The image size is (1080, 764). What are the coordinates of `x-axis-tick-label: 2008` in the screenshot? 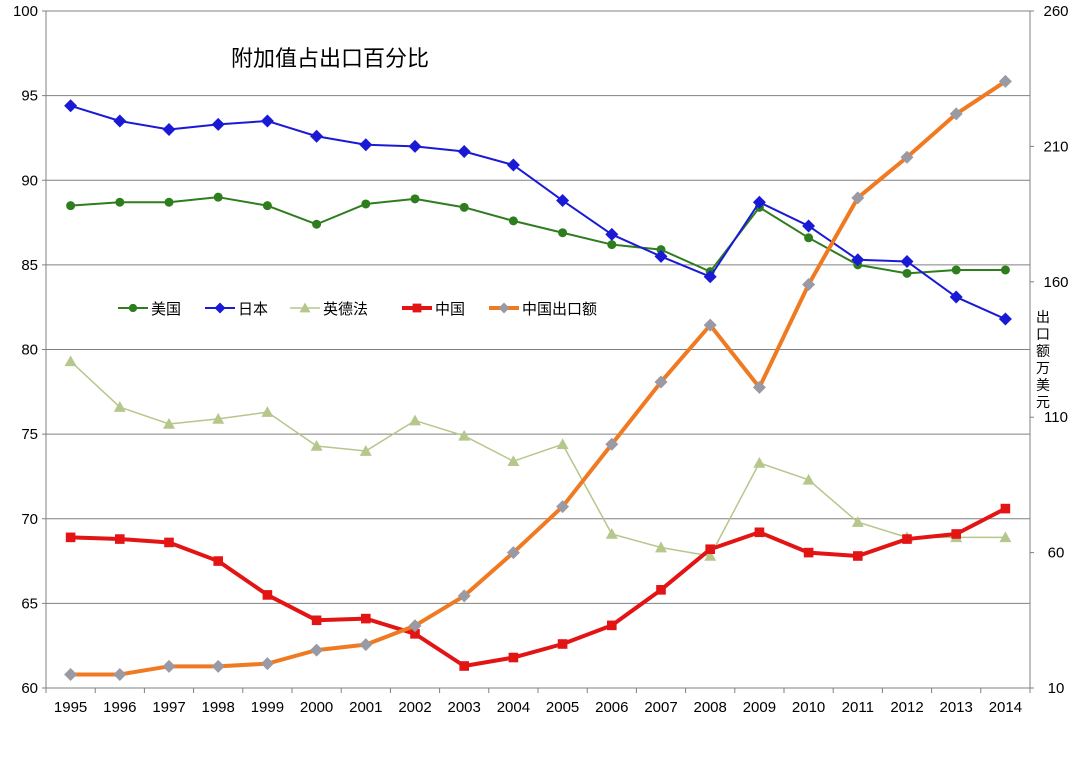 It's located at (710, 707).